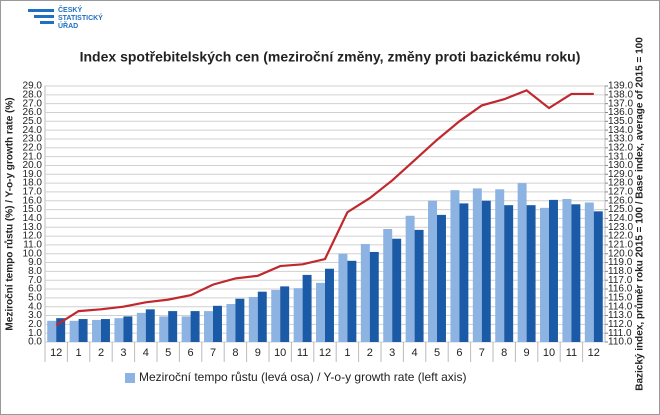 Image resolution: width=660 pixels, height=415 pixels. I want to click on y-tick-label: 21.0, so click(33, 156).